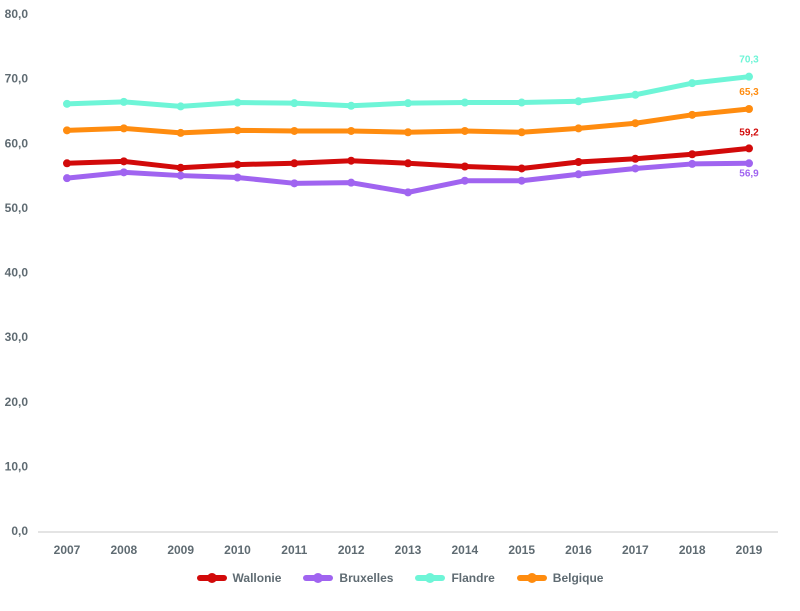 The width and height of the screenshot is (800, 611). Describe the element at coordinates (408, 178) in the screenshot. I see `series-bruxelles` at that location.